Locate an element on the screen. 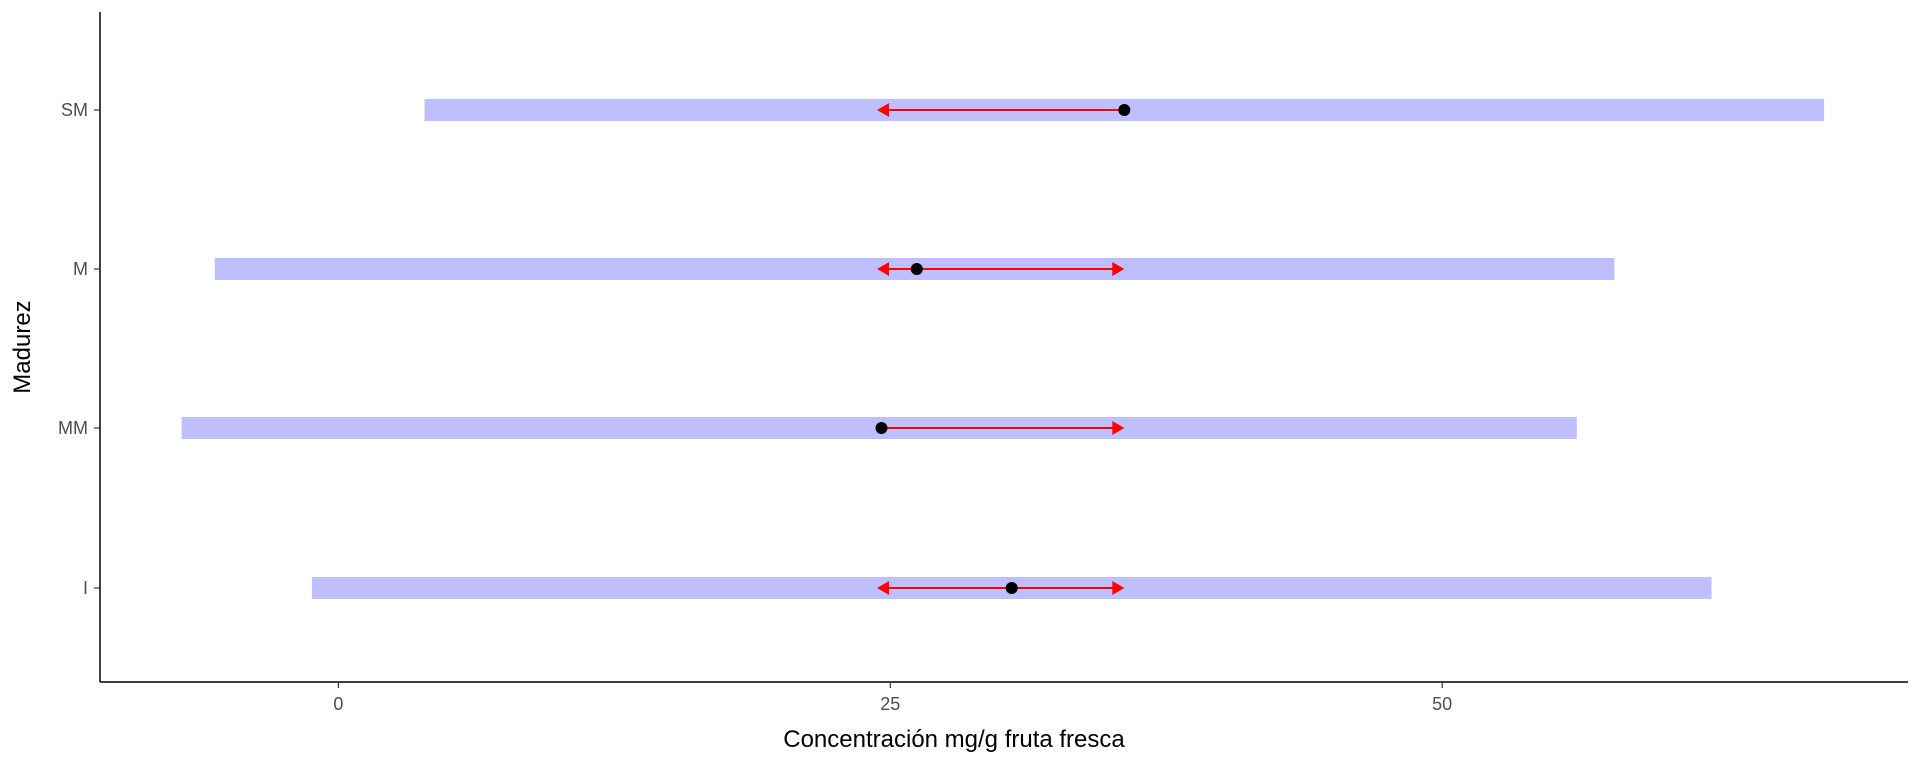  points is located at coordinates (1003, 349).